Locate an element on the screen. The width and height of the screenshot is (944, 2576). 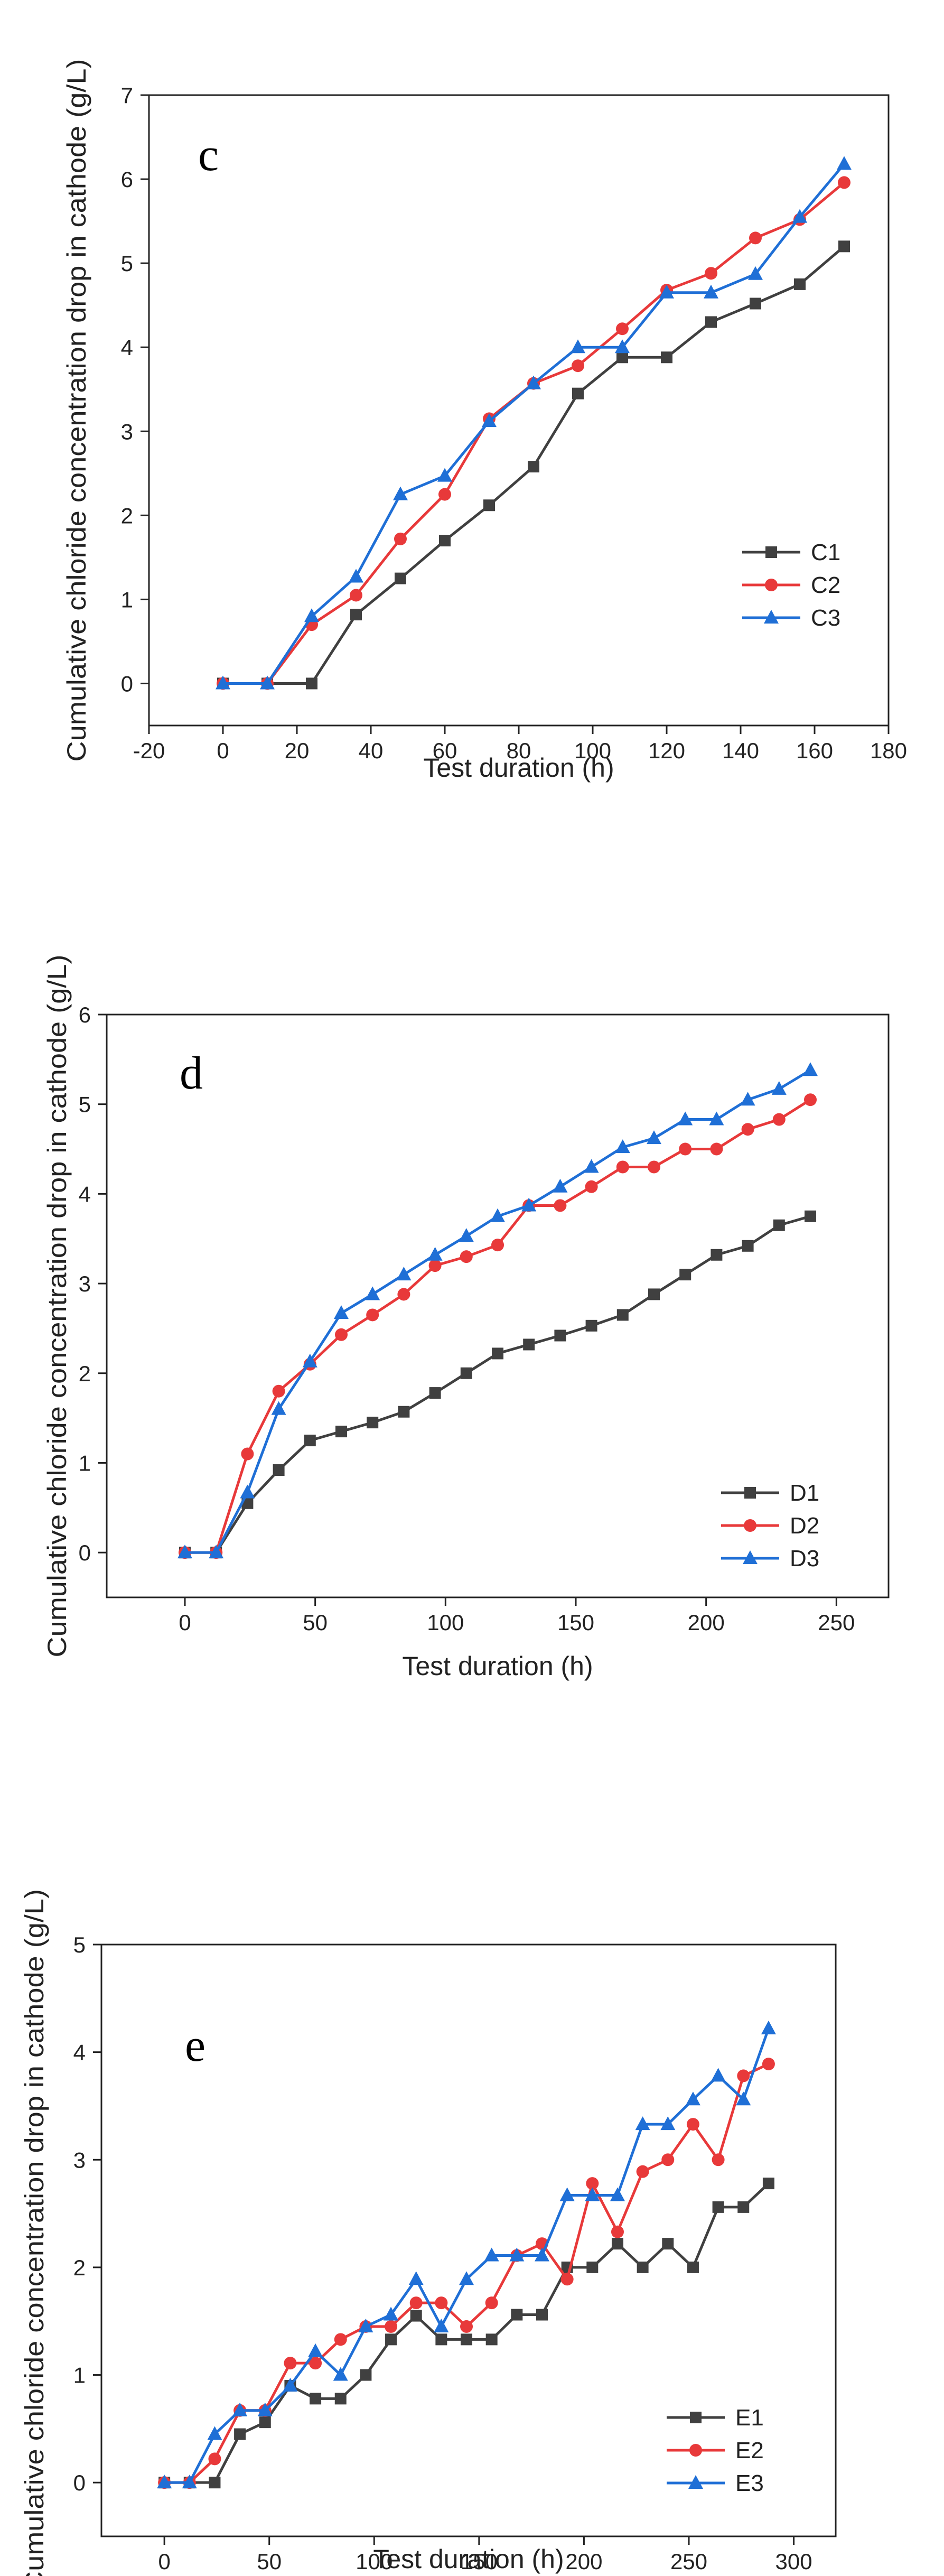
y-tick-label: 1 is located at coordinates (127, 599).